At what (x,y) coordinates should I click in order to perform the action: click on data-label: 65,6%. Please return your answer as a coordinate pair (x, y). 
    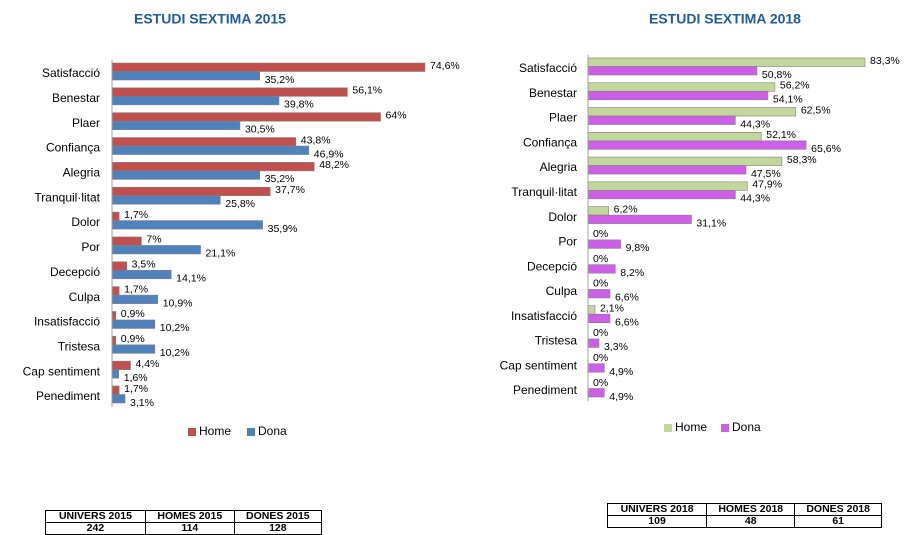
    Looking at the image, I should click on (826, 149).